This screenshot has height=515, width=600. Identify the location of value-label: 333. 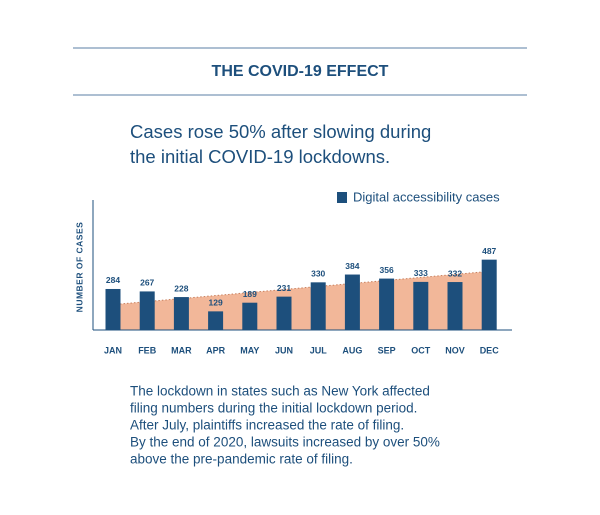
(421, 273).